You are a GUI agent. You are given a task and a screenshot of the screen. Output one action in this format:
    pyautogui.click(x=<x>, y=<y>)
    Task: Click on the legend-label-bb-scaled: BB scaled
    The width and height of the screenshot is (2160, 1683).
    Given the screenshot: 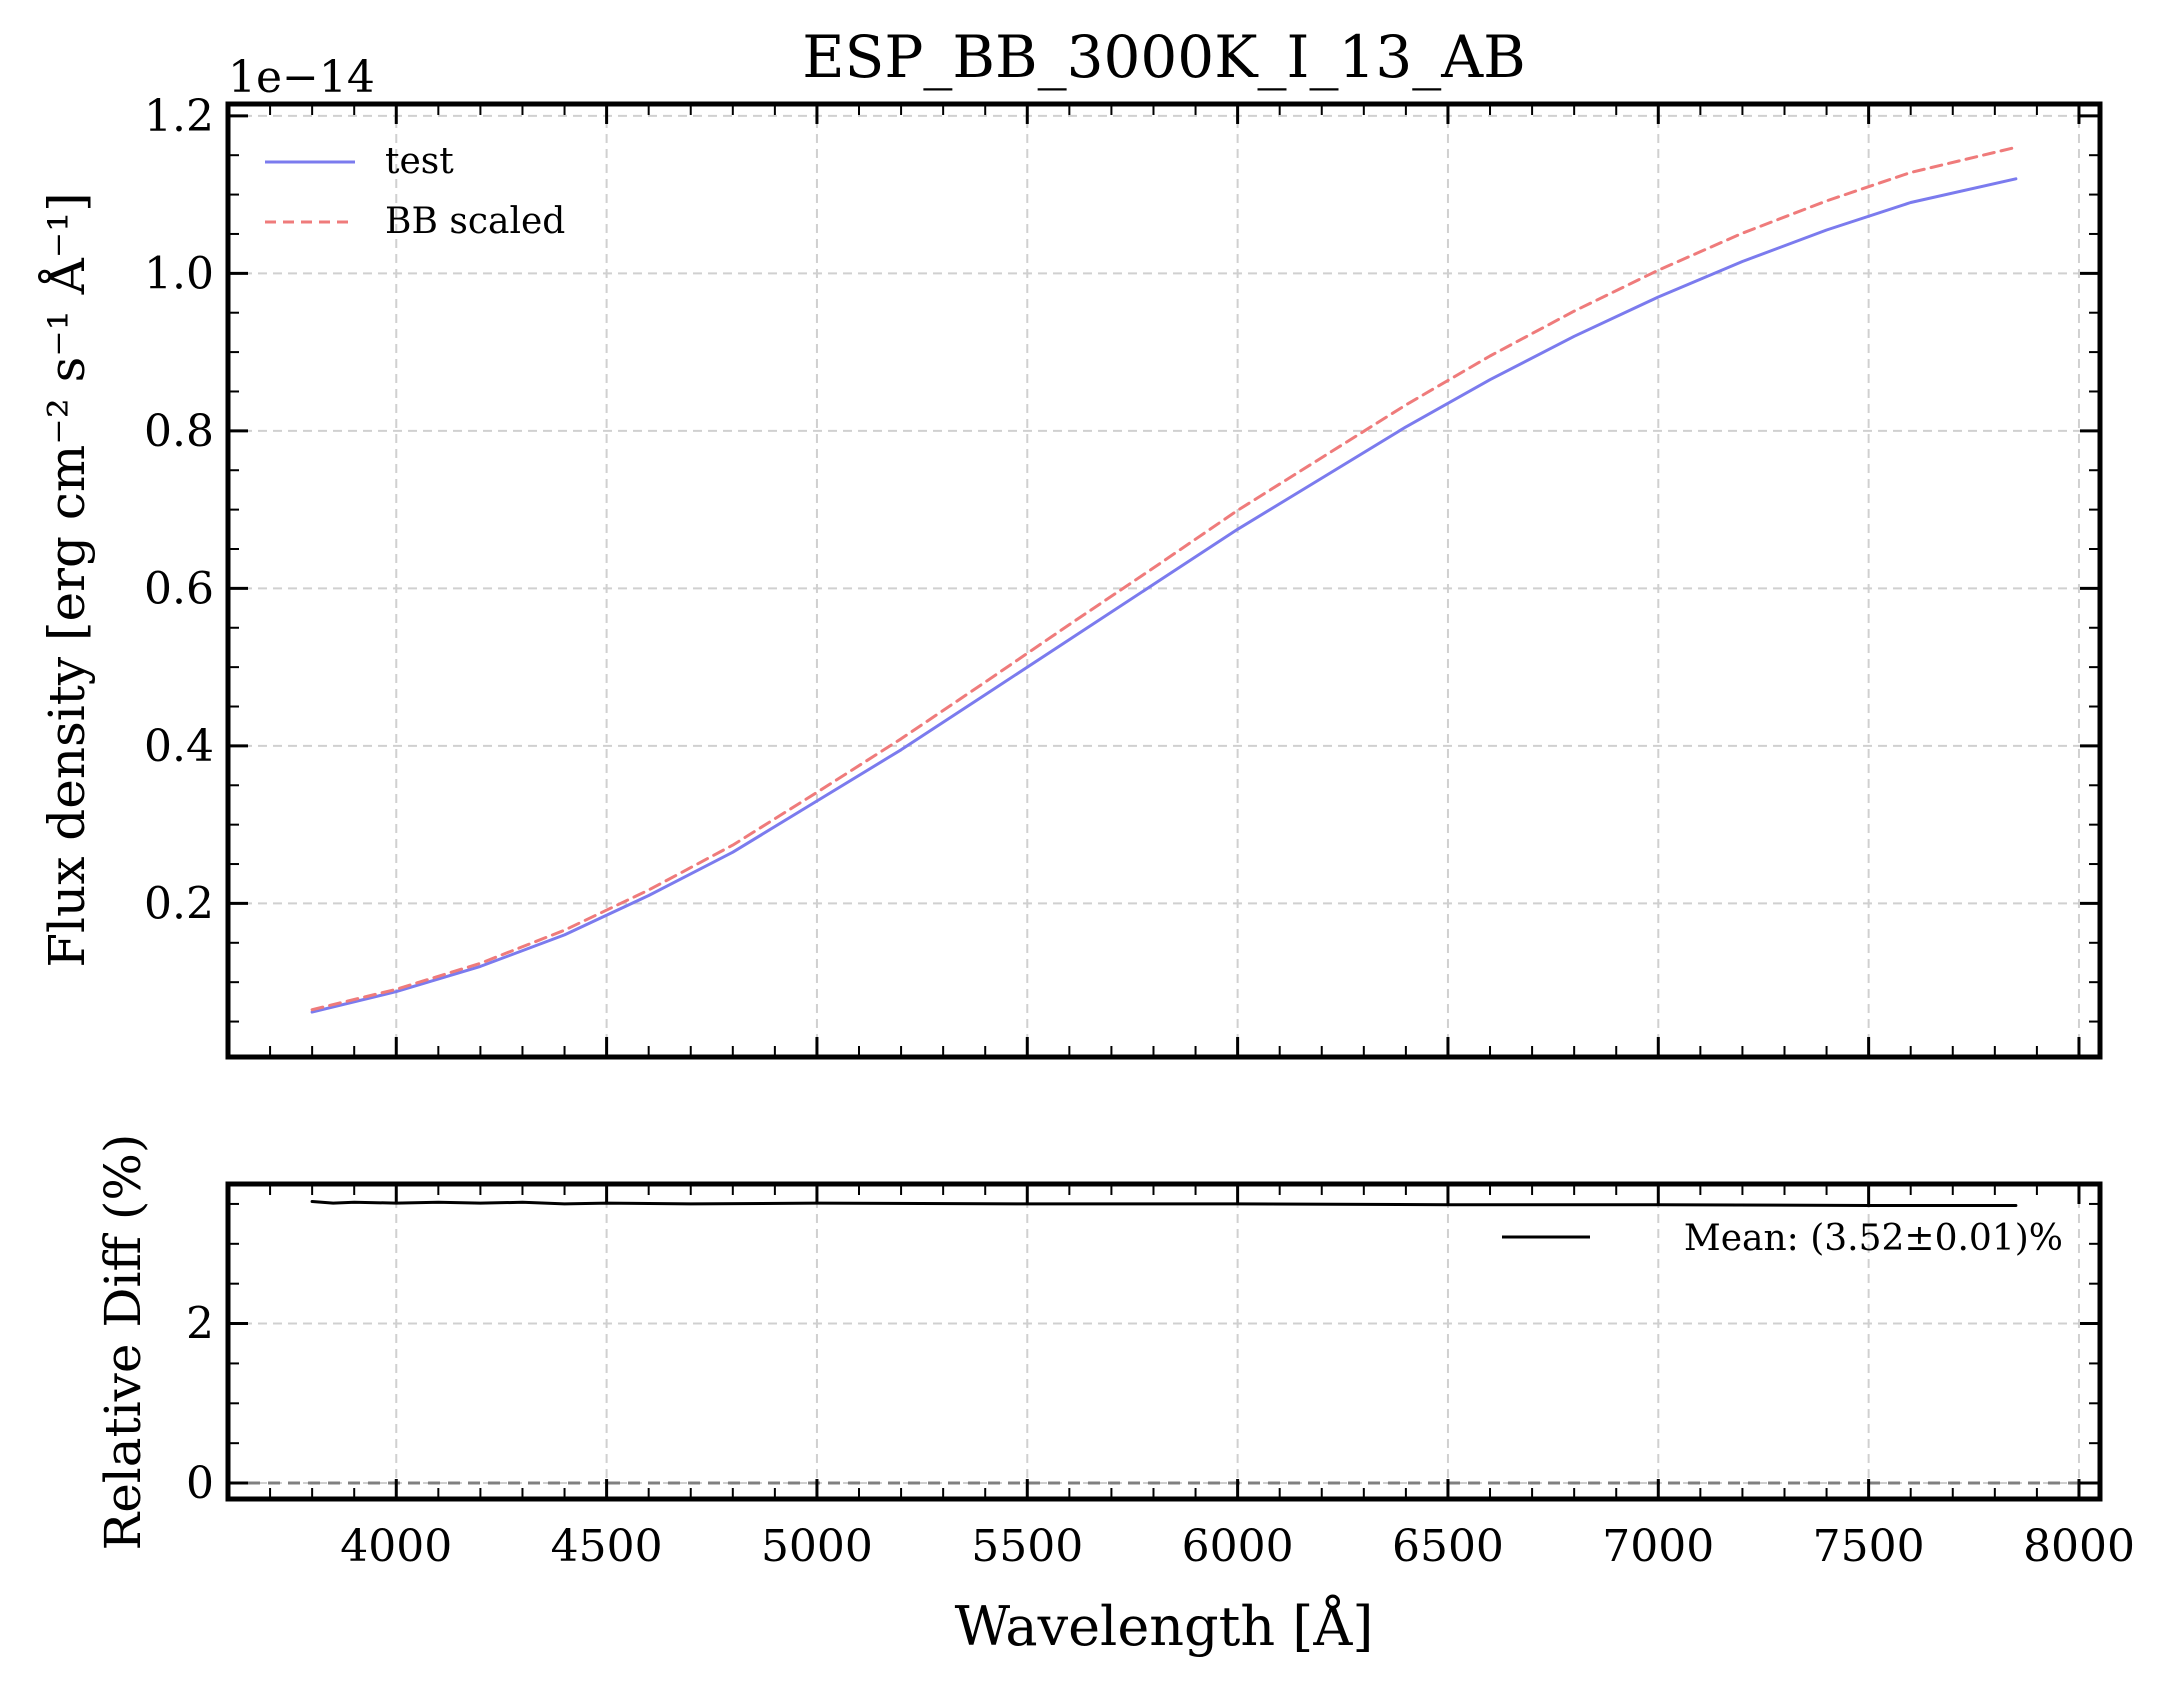 What is the action you would take?
    pyautogui.click(x=475, y=221)
    